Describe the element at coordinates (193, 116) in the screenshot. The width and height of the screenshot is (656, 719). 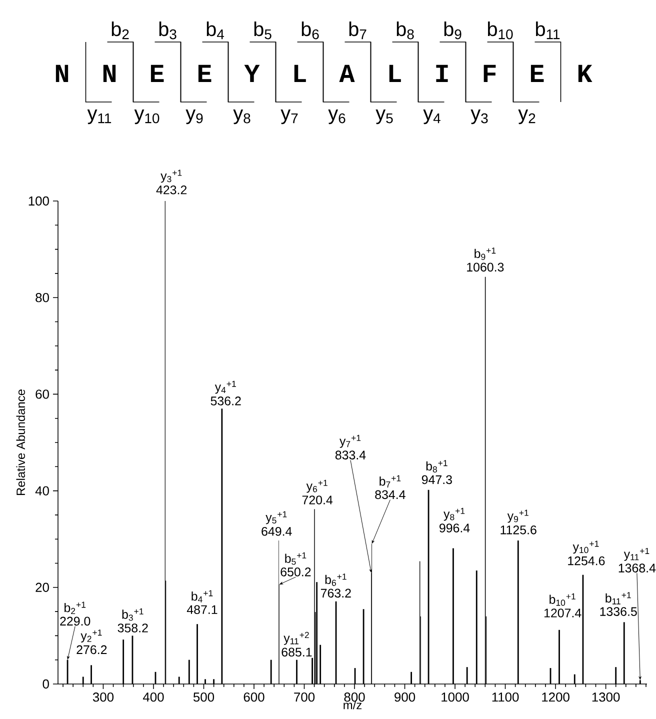
I see `text: y$_{9}$` at that location.